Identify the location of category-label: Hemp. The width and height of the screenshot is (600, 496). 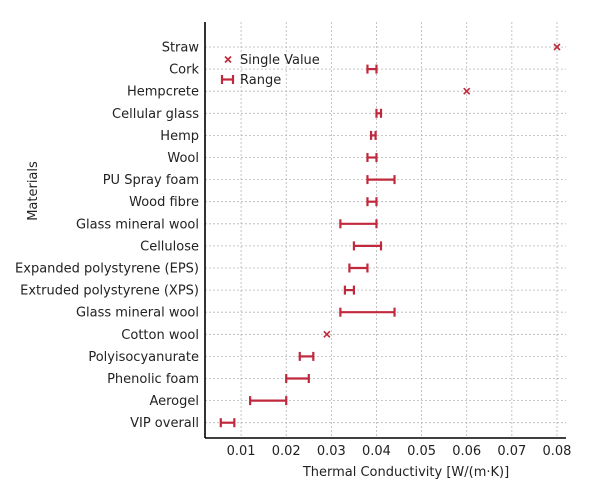
(179, 136).